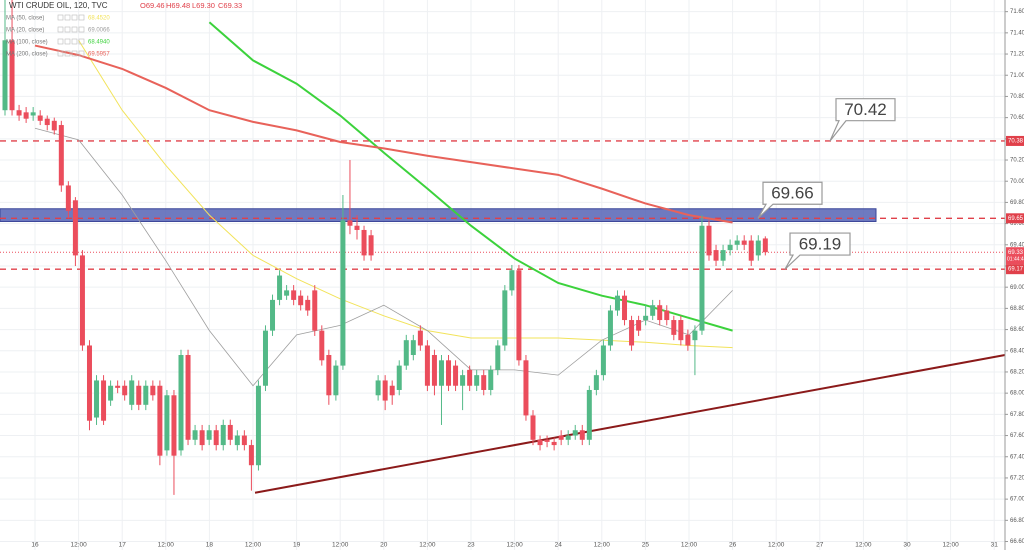 This screenshot has height=550, width=1024. What do you see at coordinates (1016, 219) in the screenshot?
I see `level-label: 69.65` at bounding box center [1016, 219].